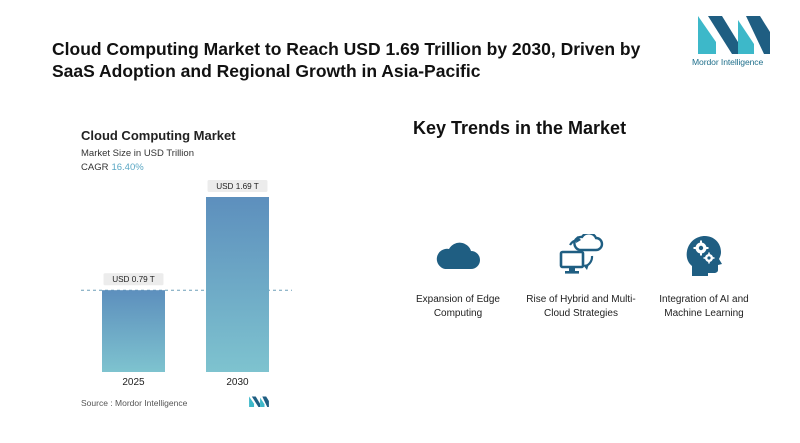  I want to click on logo-text: Mordor Intelligence, so click(728, 62).